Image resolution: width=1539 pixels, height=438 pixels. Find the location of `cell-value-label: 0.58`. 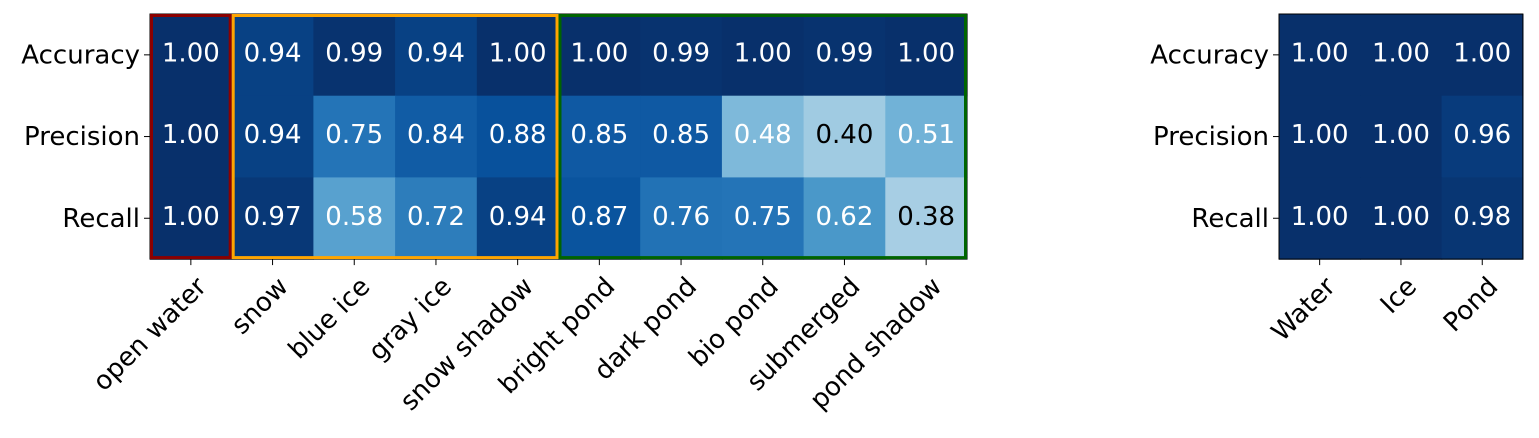

cell-value-label: 0.58 is located at coordinates (354, 217).